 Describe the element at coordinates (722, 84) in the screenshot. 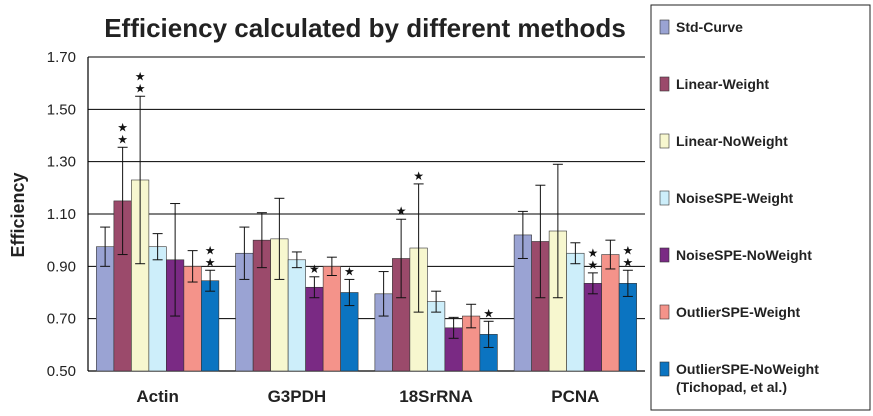

I see `legend-label: Linear-Weight` at that location.